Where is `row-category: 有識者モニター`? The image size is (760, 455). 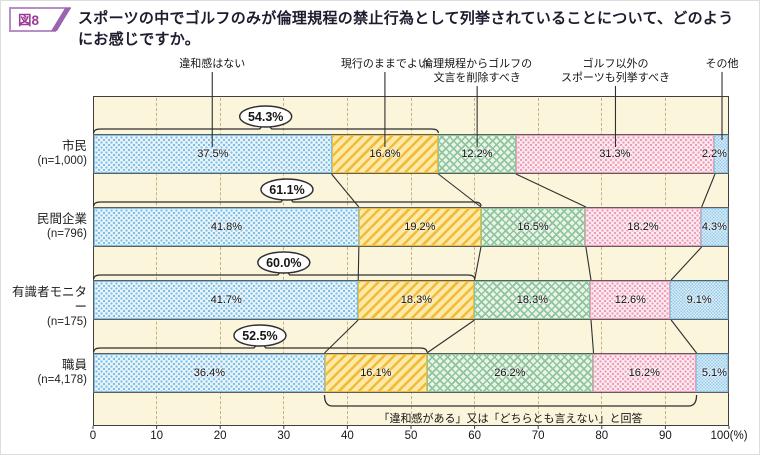
row-category: 有識者モニター is located at coordinates (49, 299).